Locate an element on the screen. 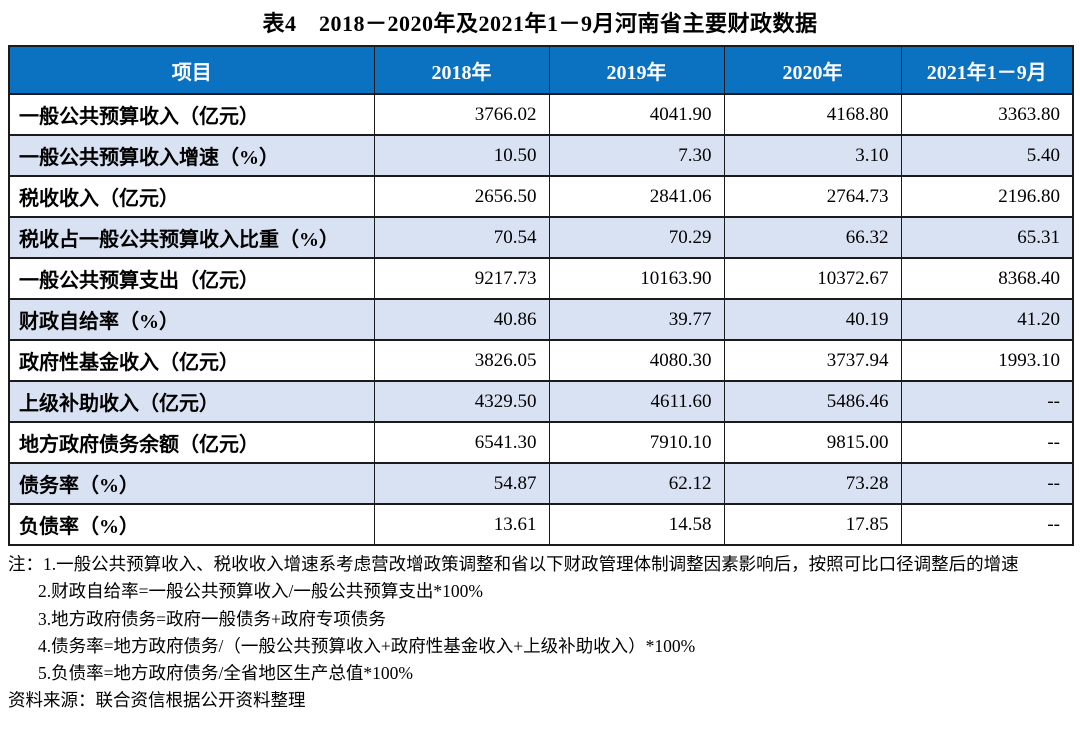 The image size is (1080, 732). cell-value: 5.40 is located at coordinates (987, 155).